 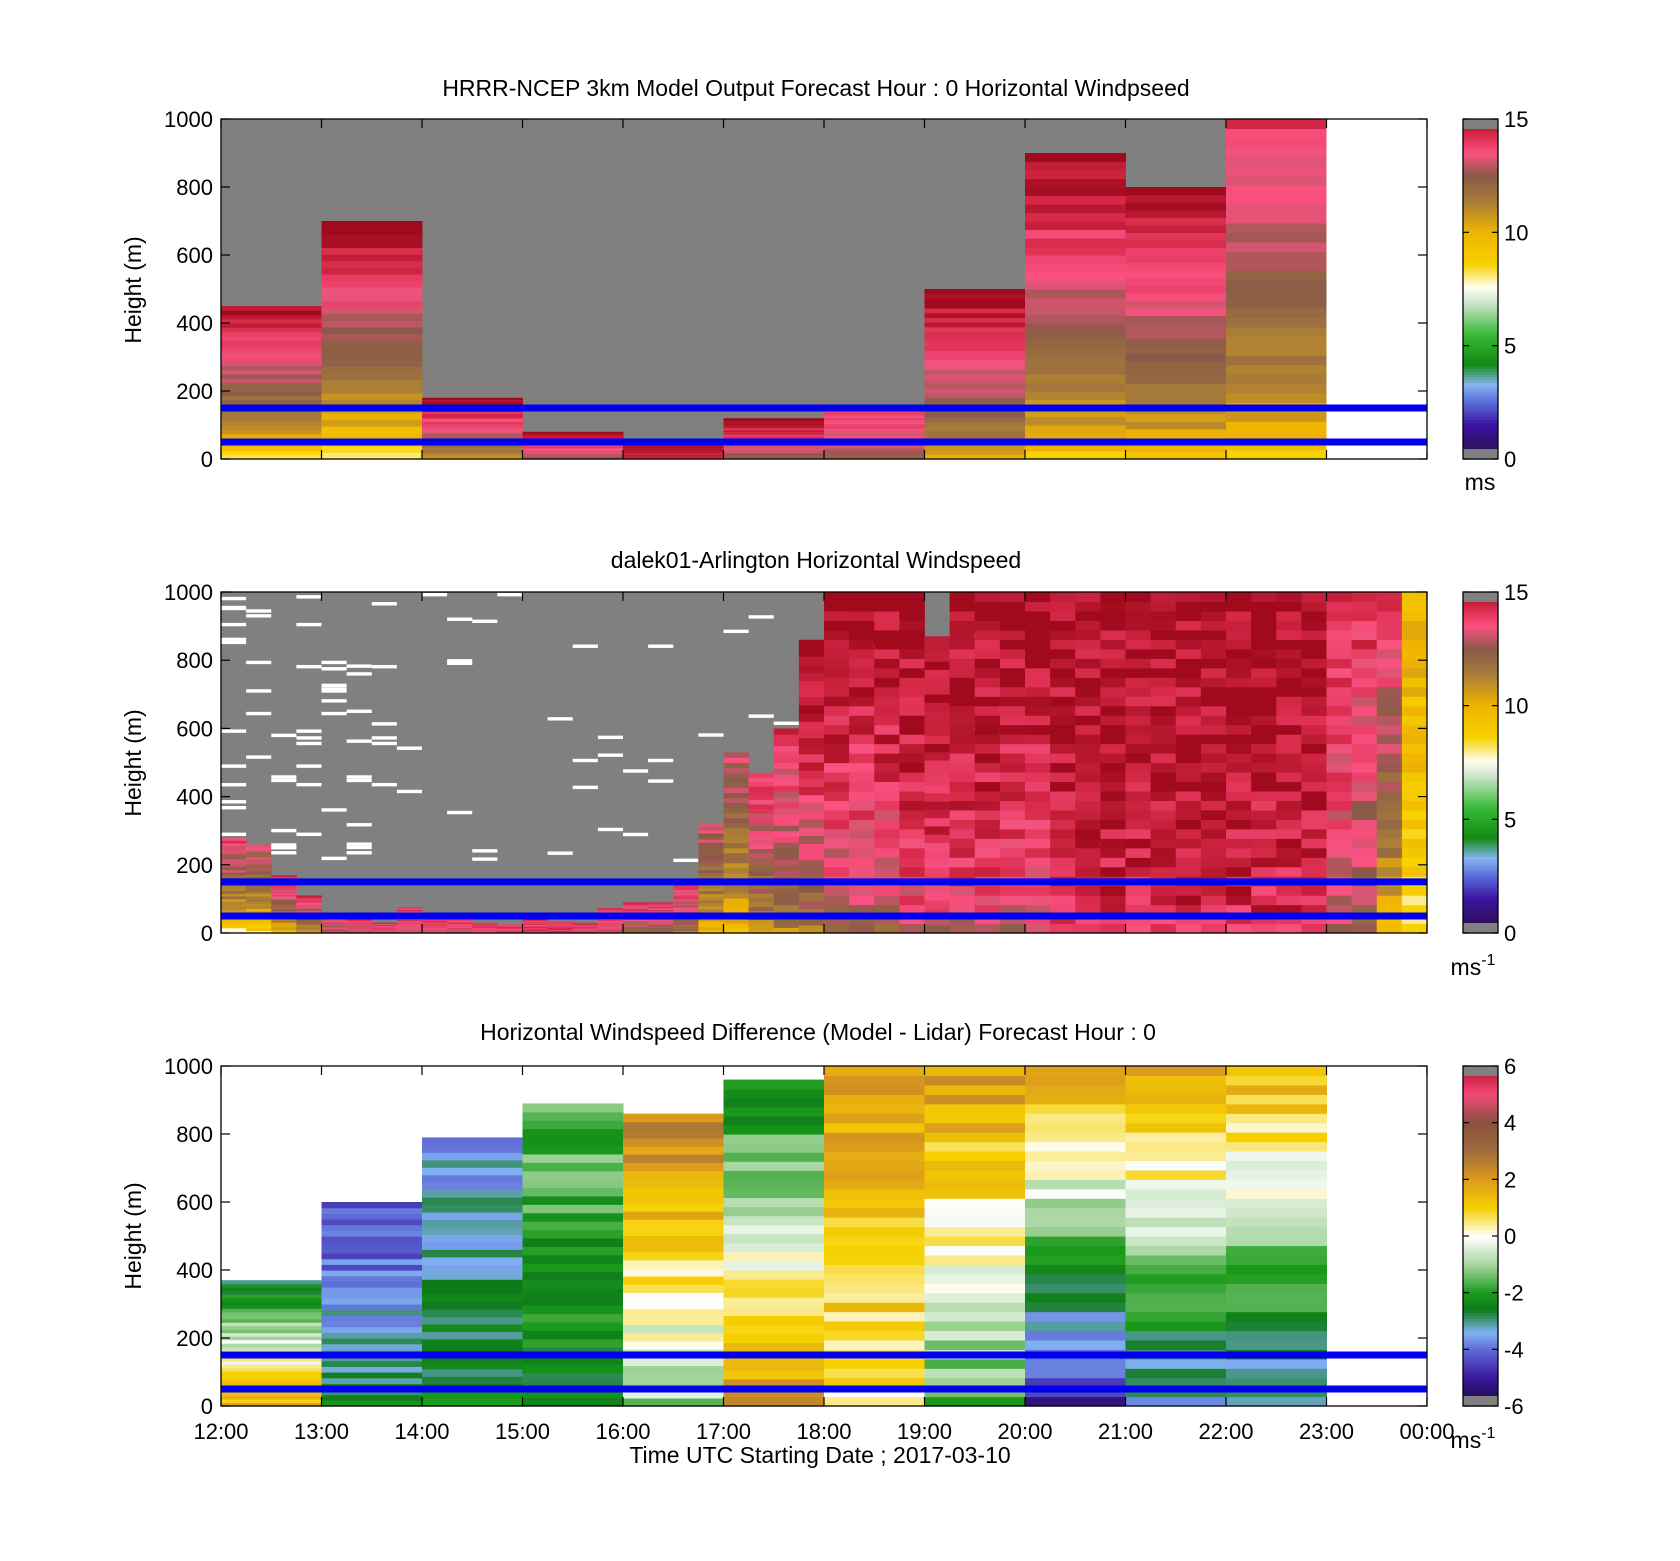 I want to click on x-tick-label: 20:00, so click(x=1024, y=1431).